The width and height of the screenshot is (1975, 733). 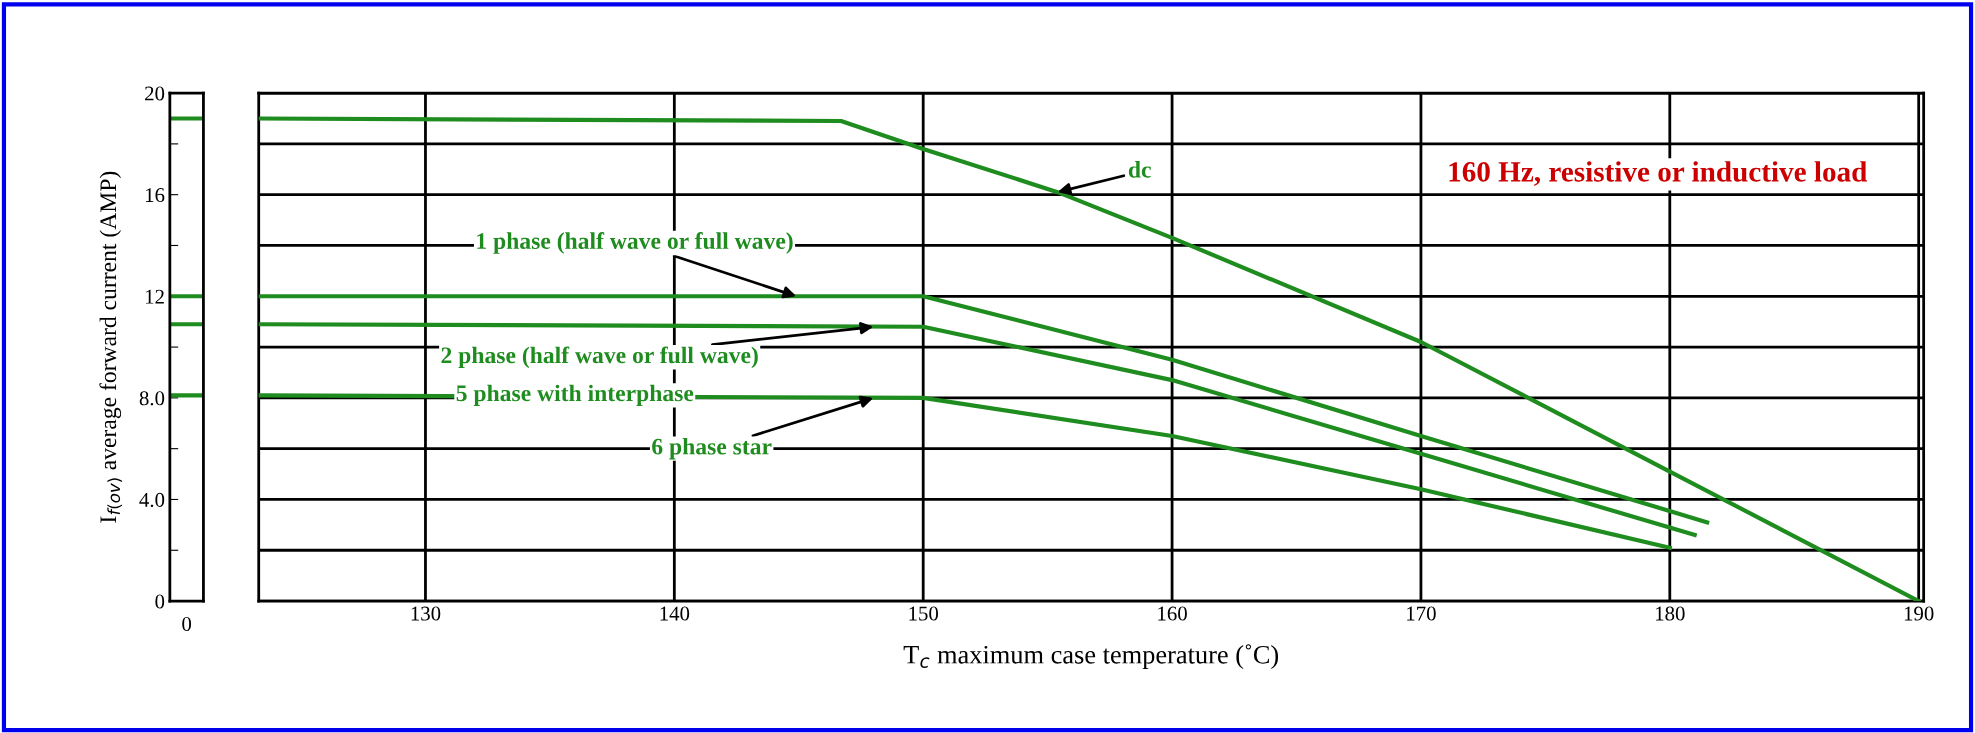 I want to click on annotation: 1 phase (half wave or full wave), so click(x=635, y=243).